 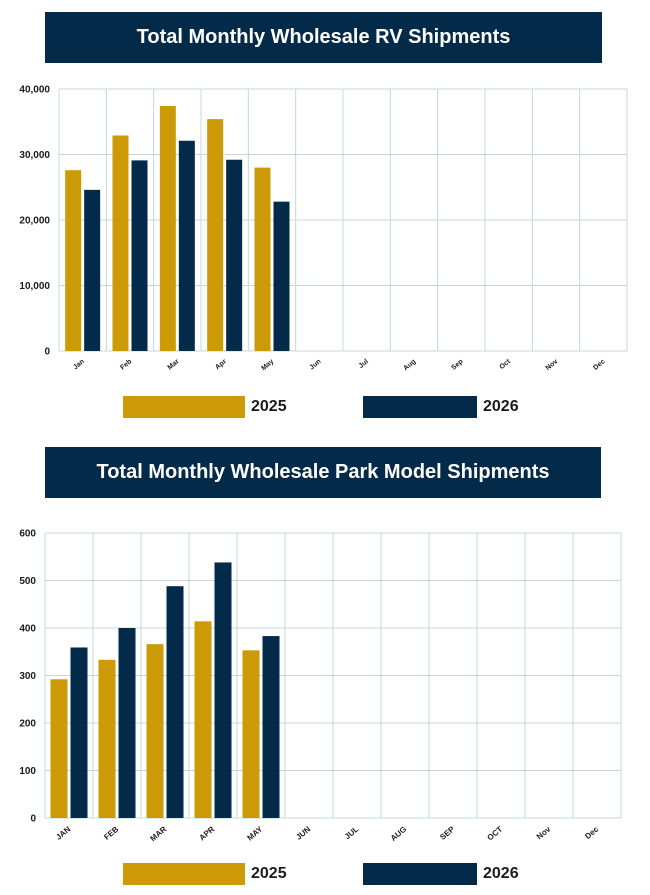 I want to click on chart1-xtick-label: Dec, so click(x=599, y=365).